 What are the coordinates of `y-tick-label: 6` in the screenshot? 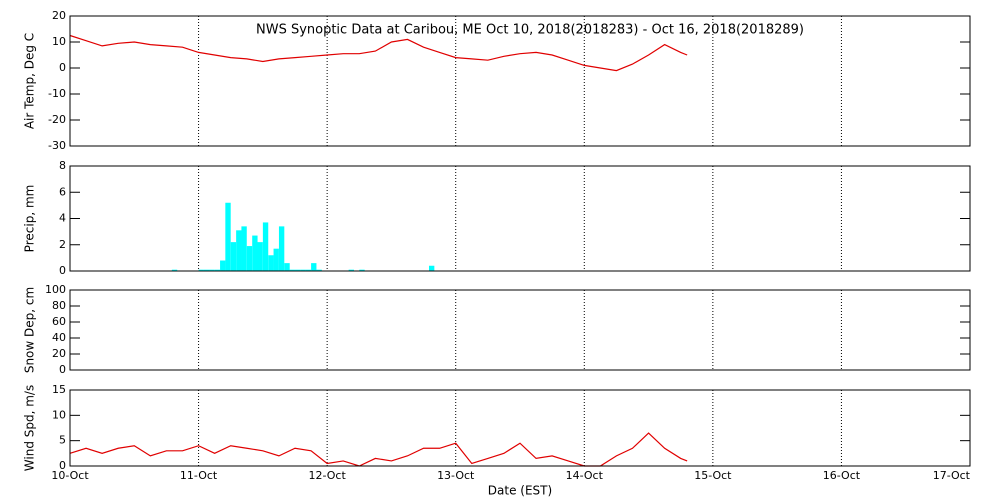 It's located at (62, 191).